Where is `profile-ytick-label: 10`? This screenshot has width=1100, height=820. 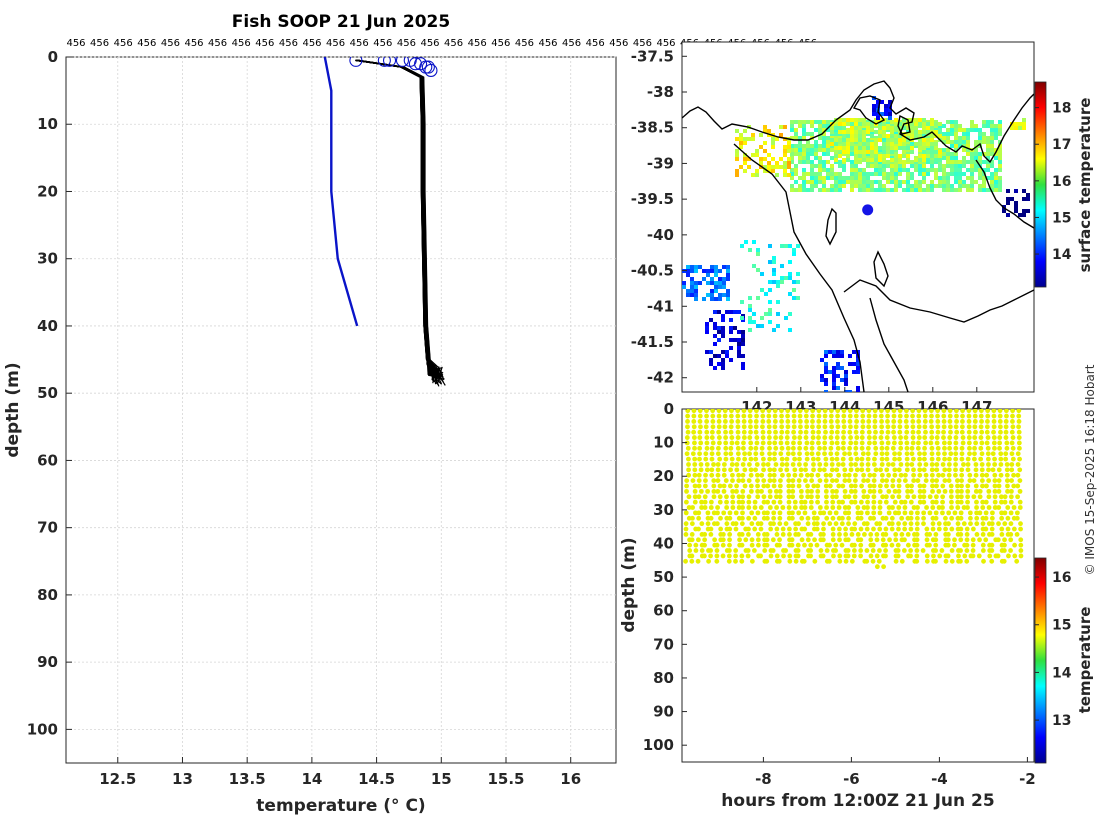 profile-ytick-label: 10 is located at coordinates (47, 124).